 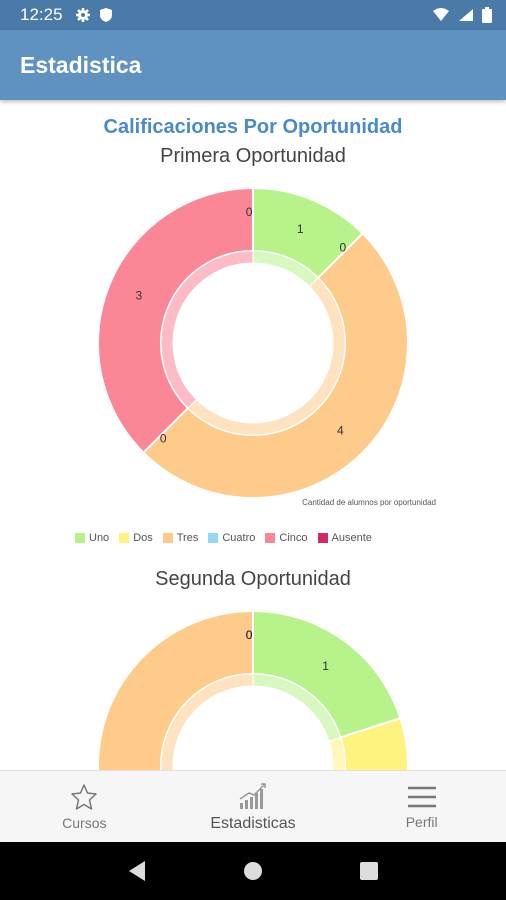 I want to click on legend-item-cinco: Cinco, so click(x=286, y=538).